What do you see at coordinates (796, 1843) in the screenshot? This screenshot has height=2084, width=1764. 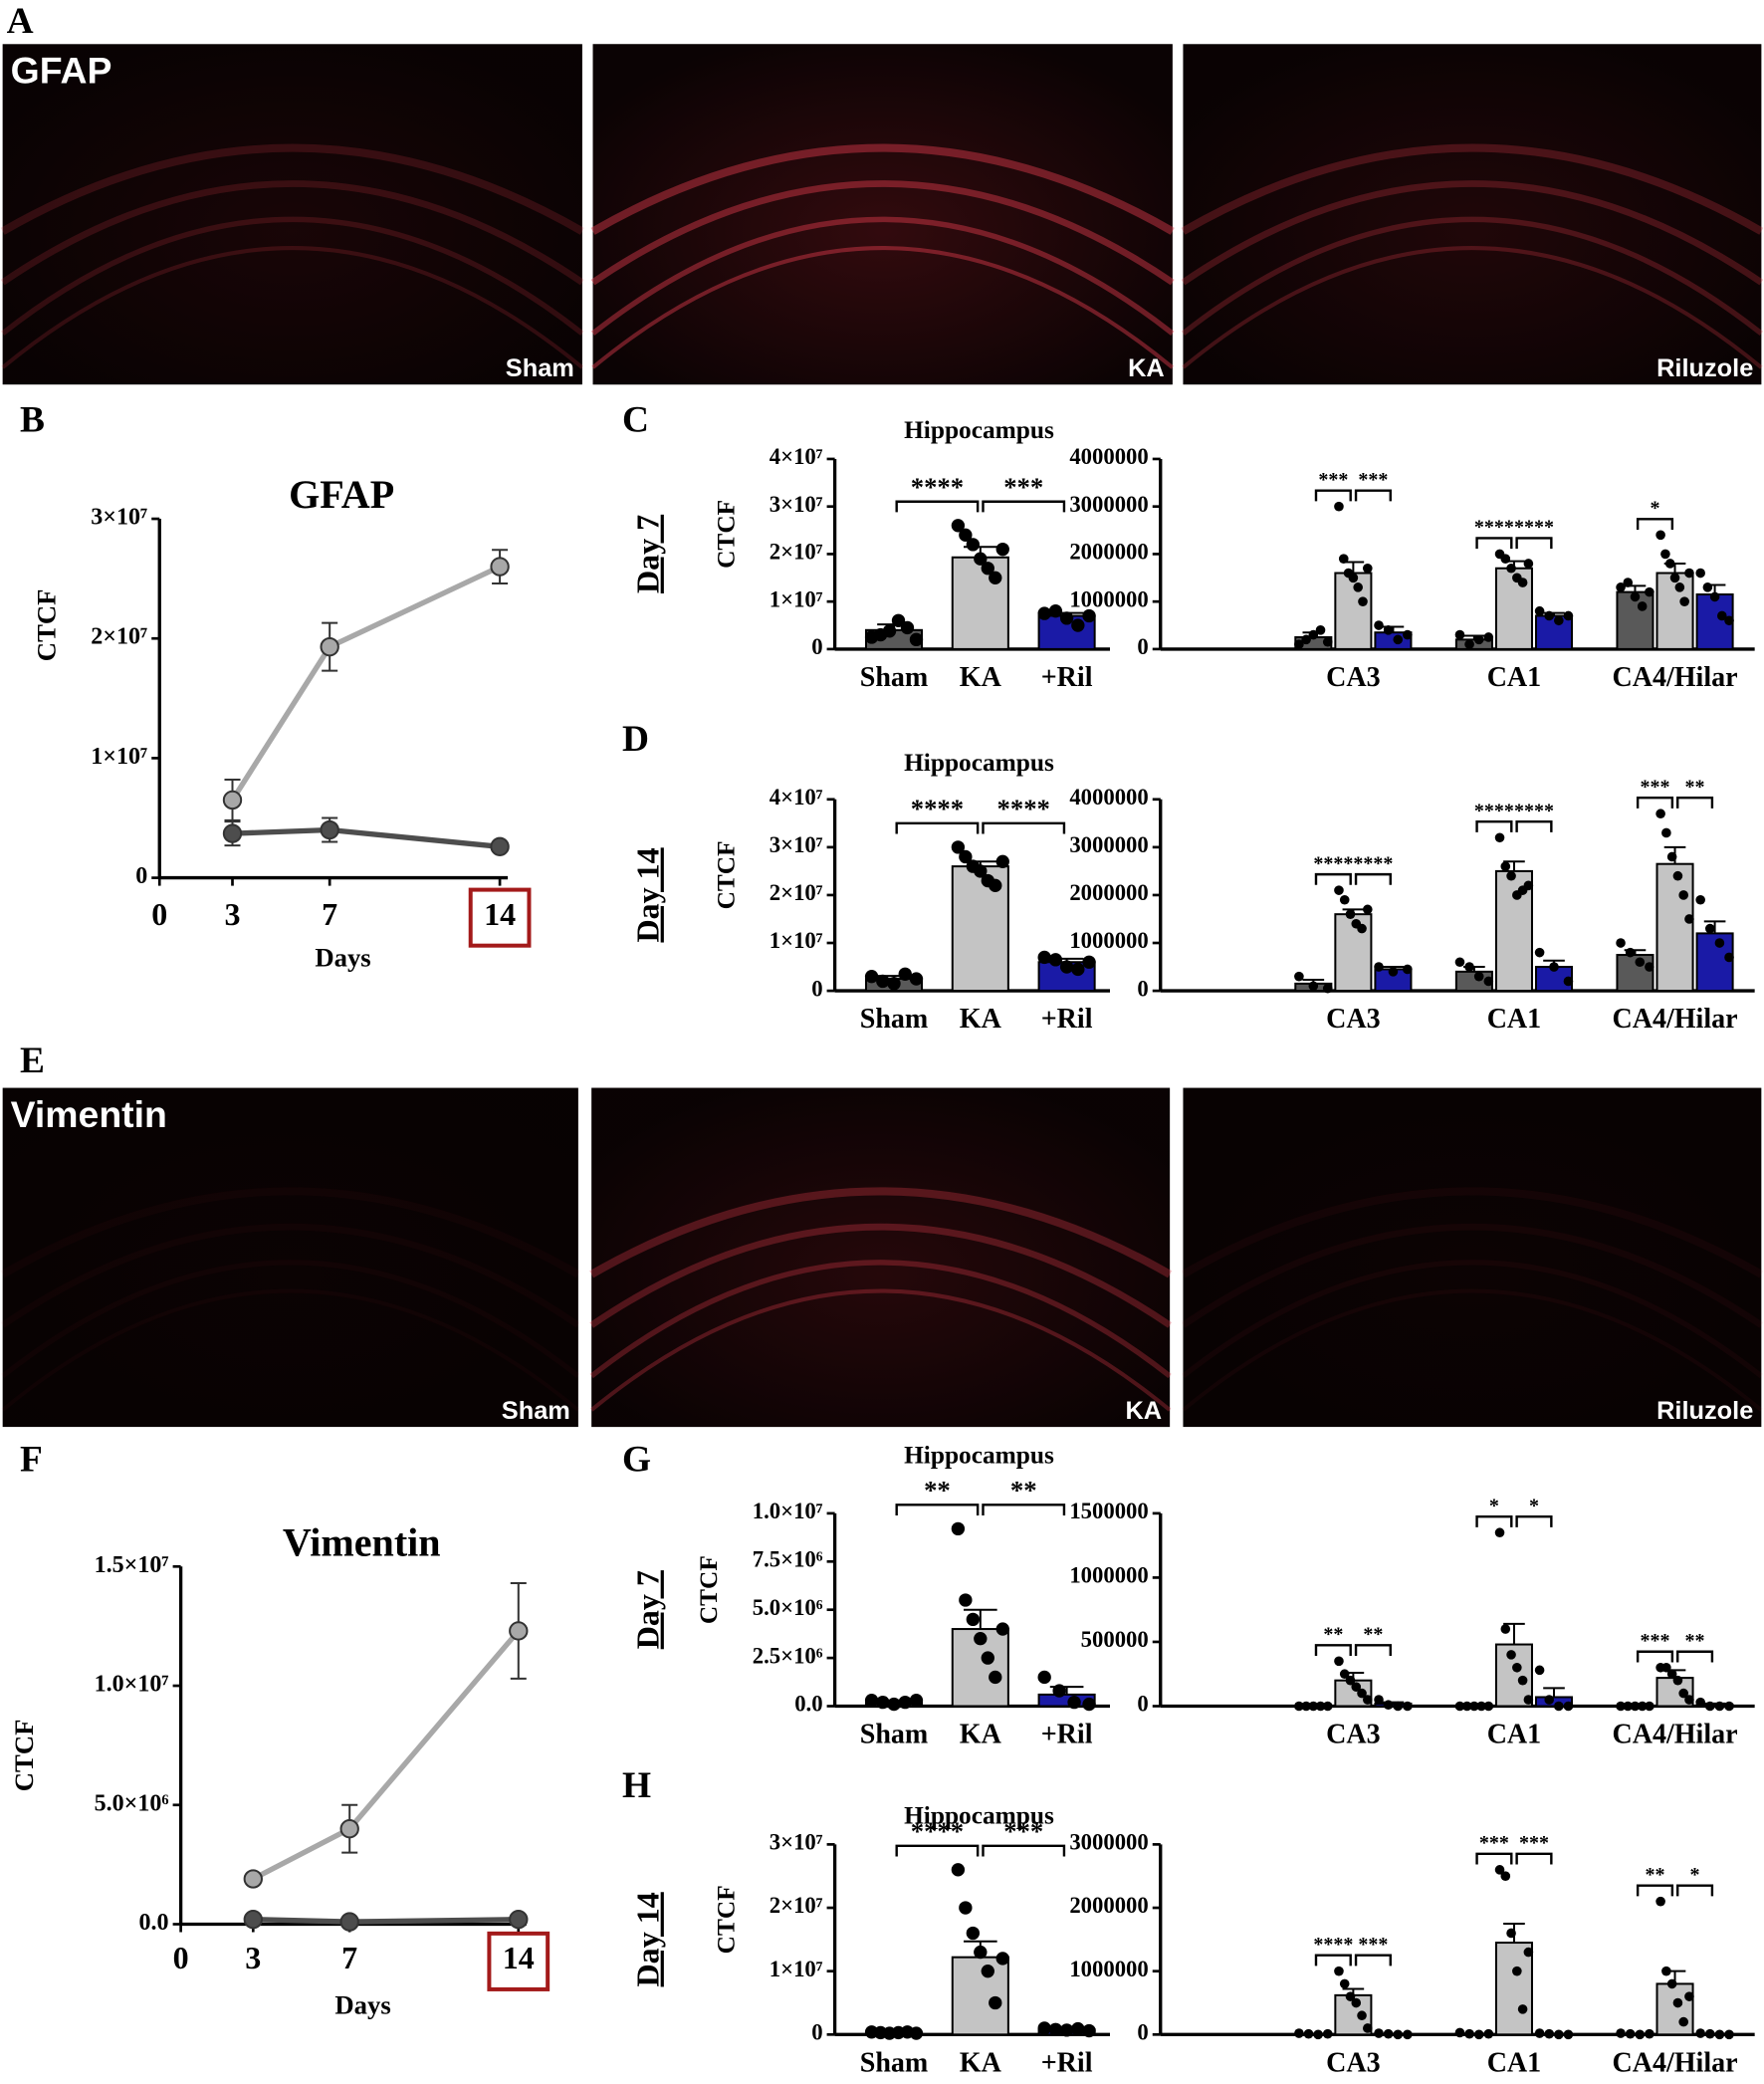 I see `y-tick-label: 3×10⁷` at bounding box center [796, 1843].